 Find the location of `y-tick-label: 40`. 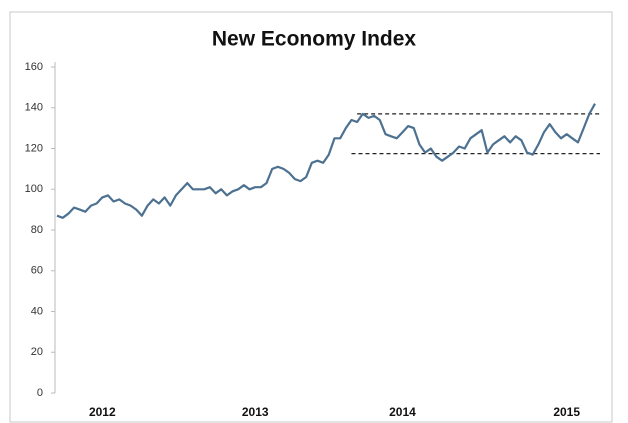

y-tick-label: 40 is located at coordinates (37, 311).